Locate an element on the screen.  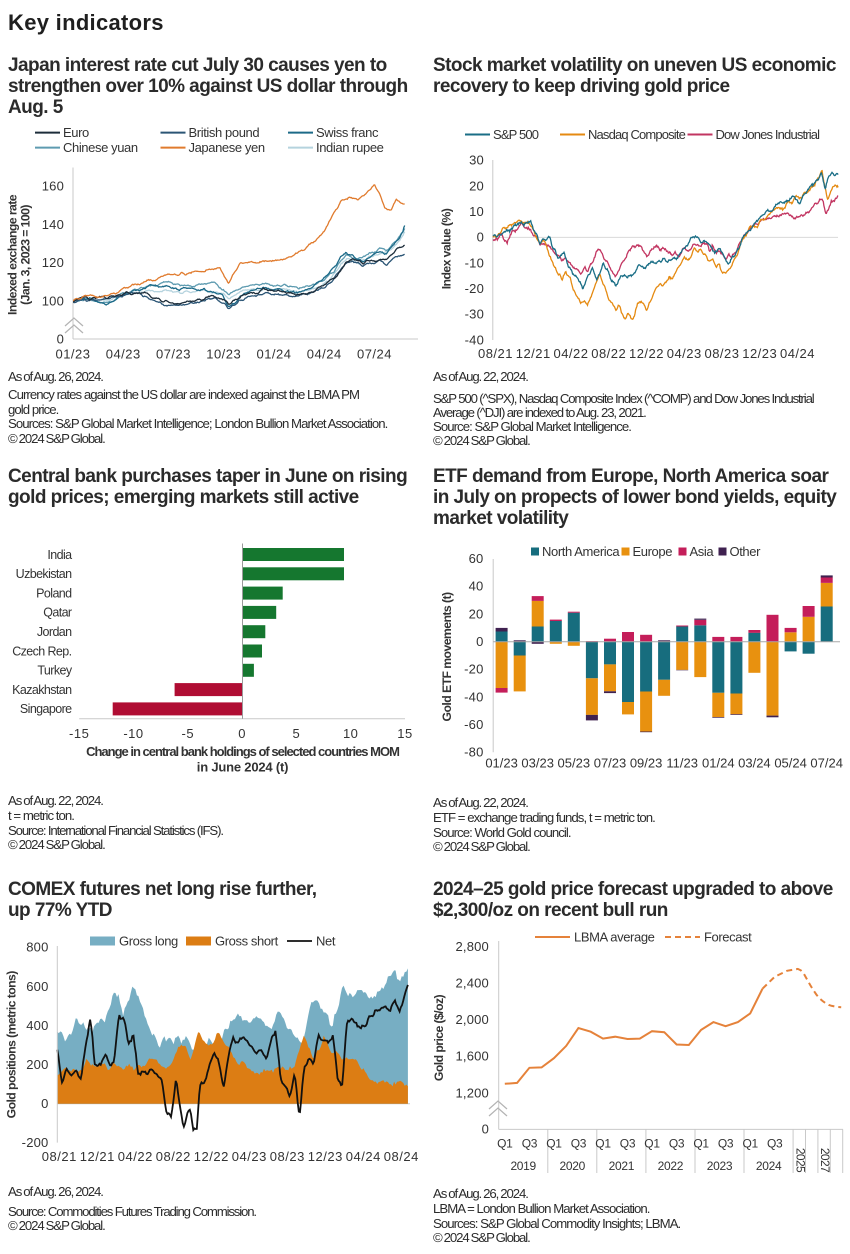
svg-text: (Jan. 3, 2023 = 100) is located at coordinates (26, 255).